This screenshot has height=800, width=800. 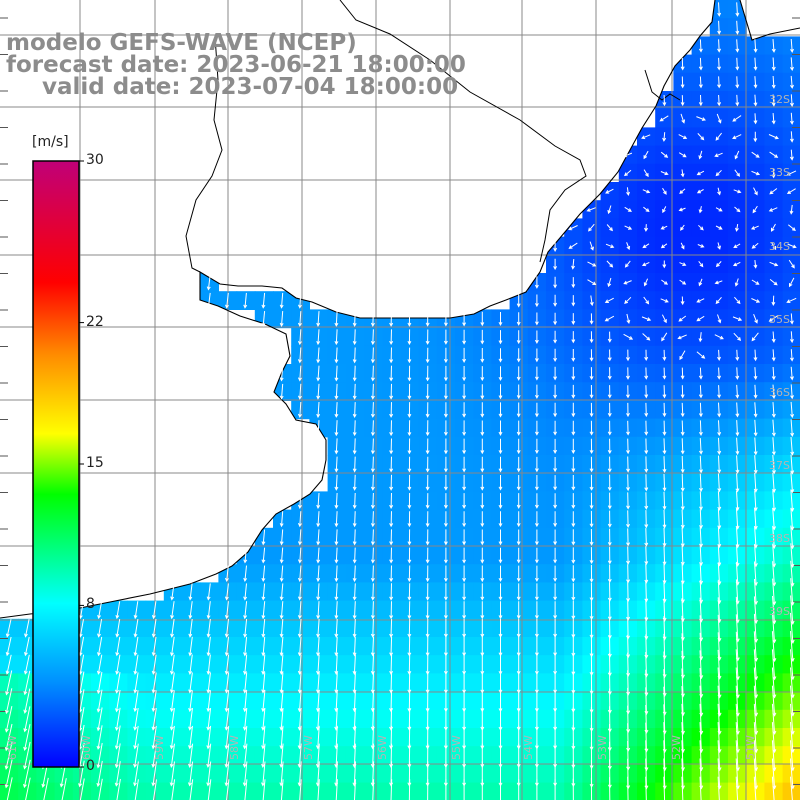 I want to click on lon-label: 55W, so click(x=456, y=747).